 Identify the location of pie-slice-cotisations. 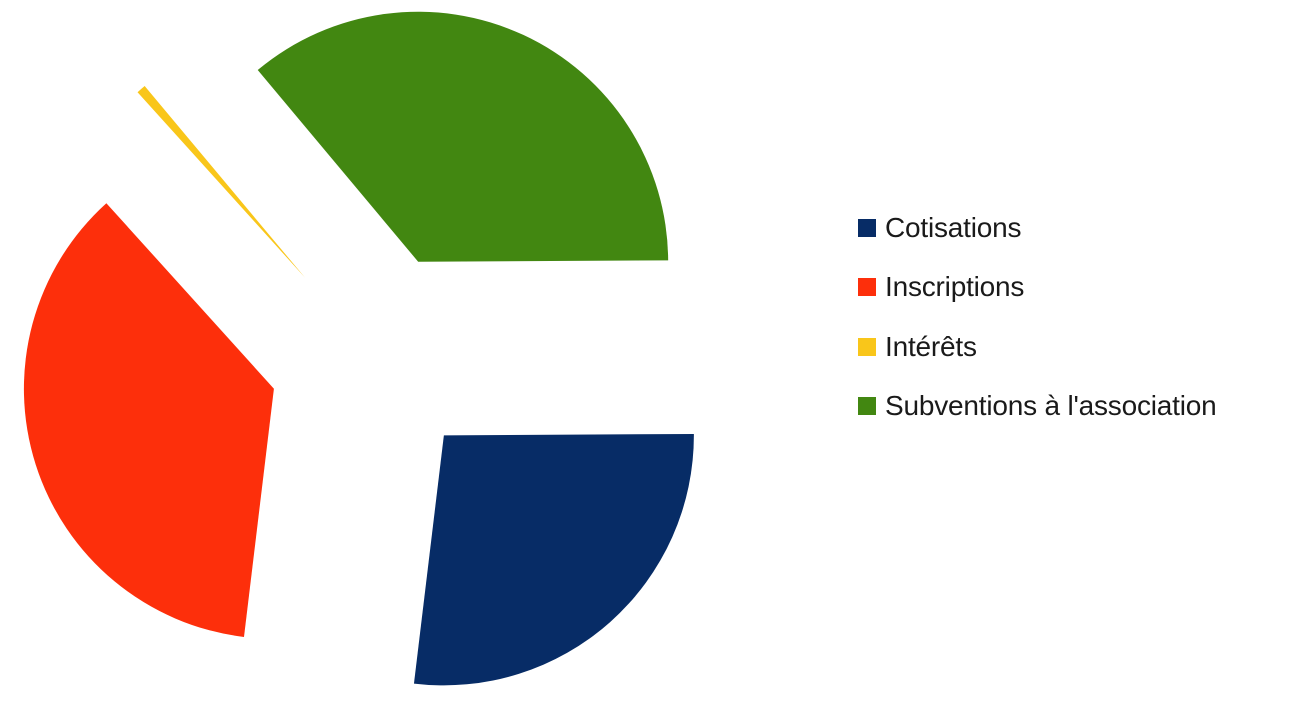
(553, 559).